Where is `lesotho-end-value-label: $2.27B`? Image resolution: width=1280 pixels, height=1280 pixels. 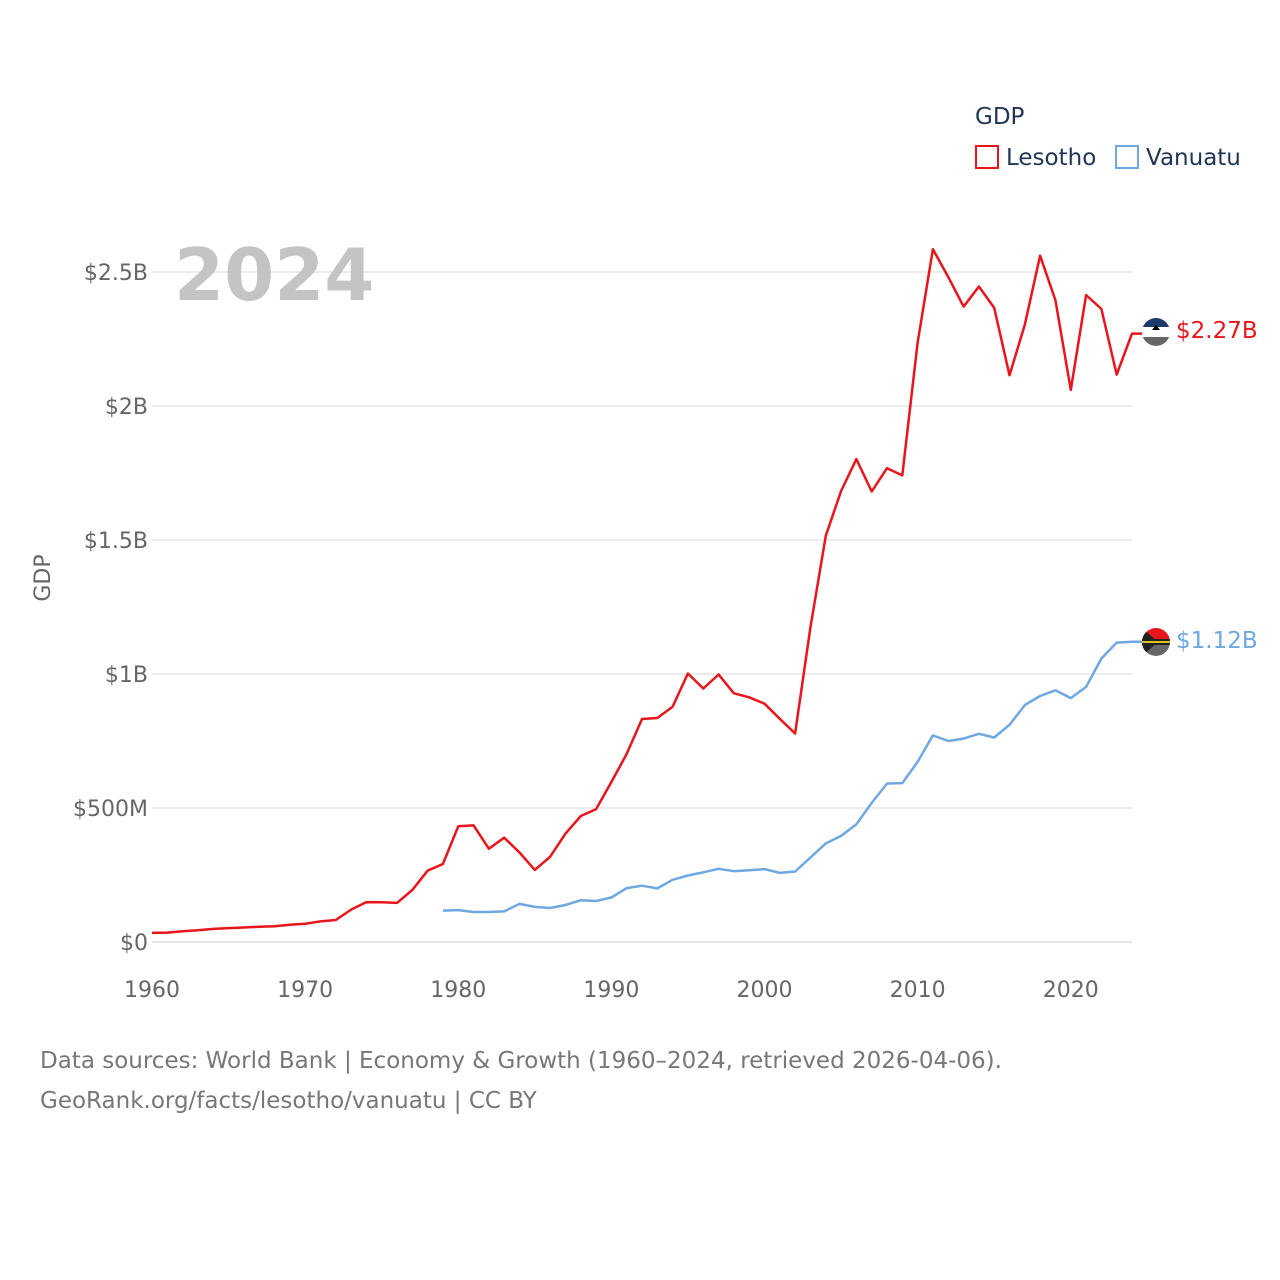
lesotho-end-value-label: $2.27B is located at coordinates (1217, 331).